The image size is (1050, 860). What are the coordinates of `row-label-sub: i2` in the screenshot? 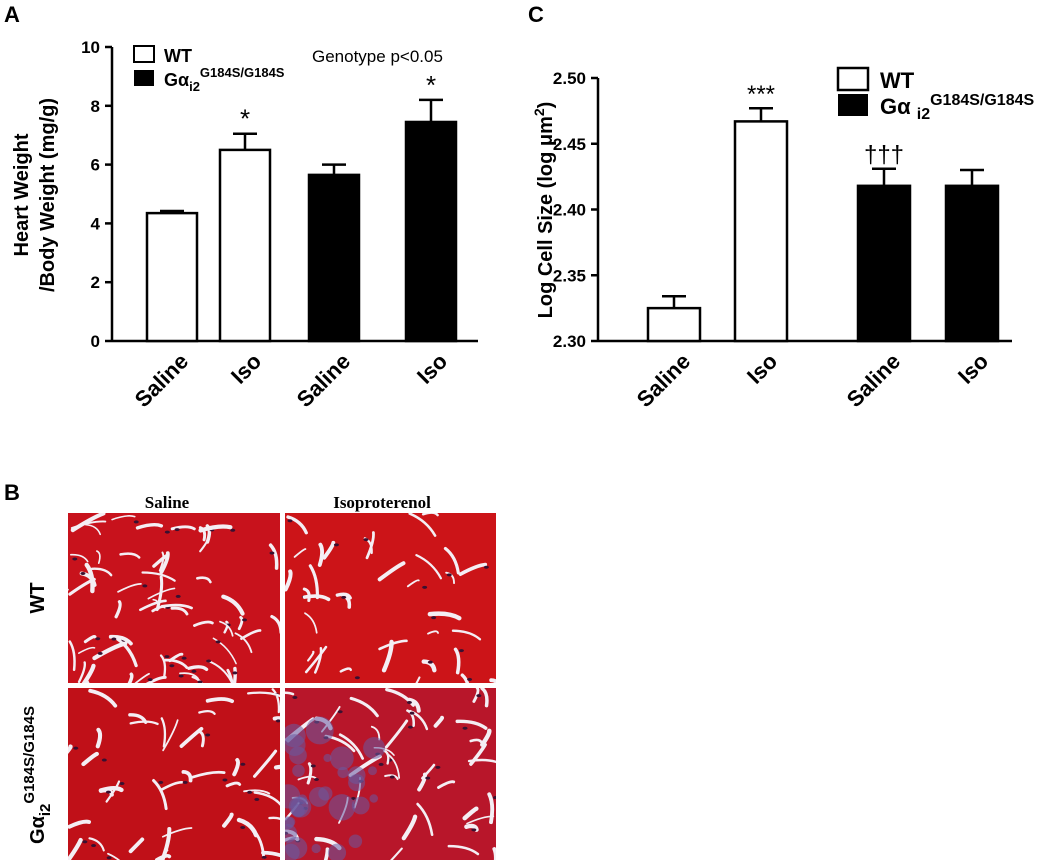 It's located at (45, 810).